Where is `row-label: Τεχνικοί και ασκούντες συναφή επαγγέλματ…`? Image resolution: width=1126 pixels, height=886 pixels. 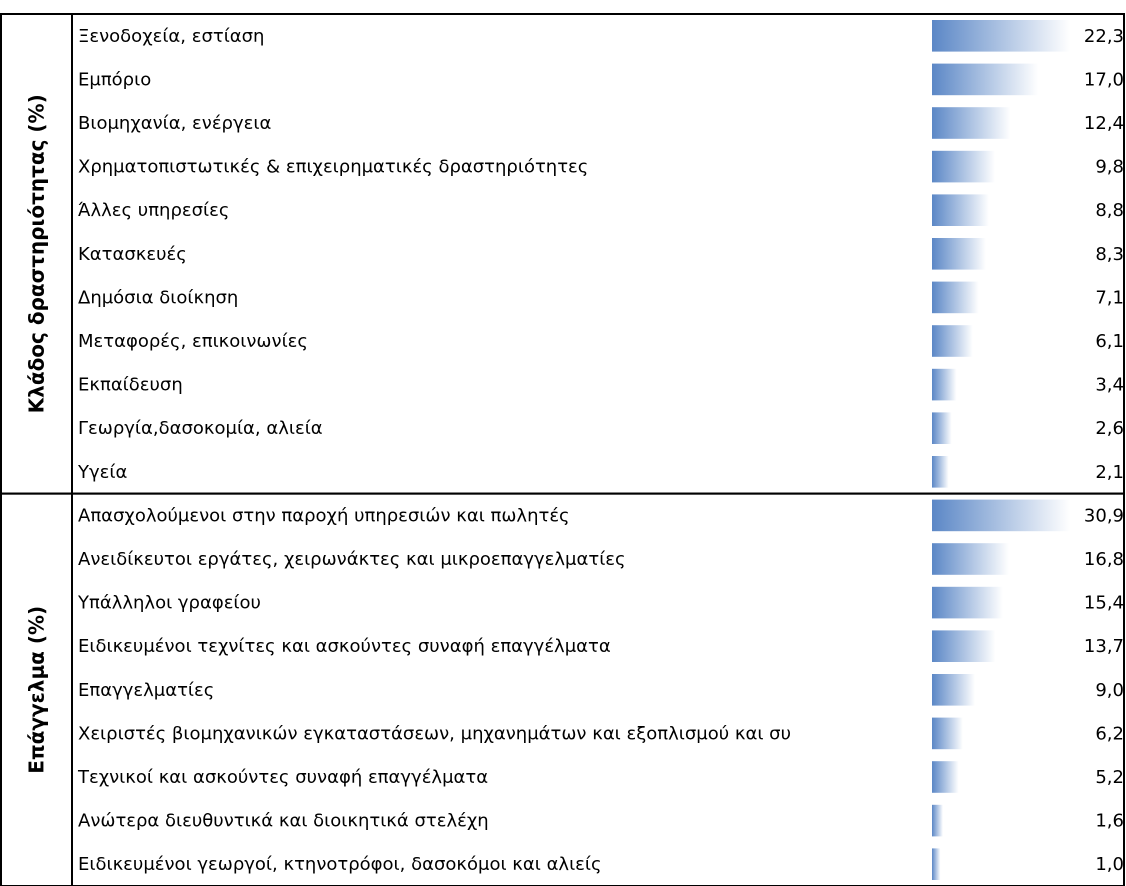
row-label: Τεχνικοί και ασκούντες συναφή επαγγέλματ… is located at coordinates (282, 777).